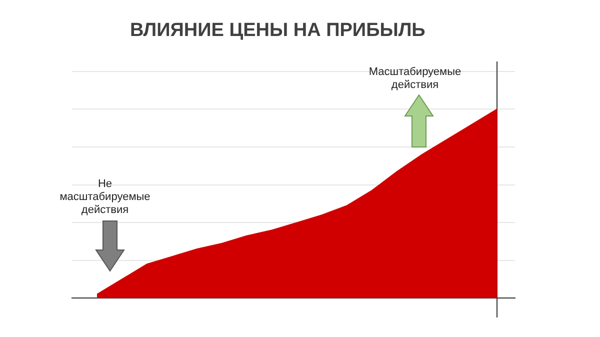 This screenshot has height=337, width=600. Describe the element at coordinates (105, 197) in the screenshot. I see `annotation: Не масштабируемые действия` at that location.